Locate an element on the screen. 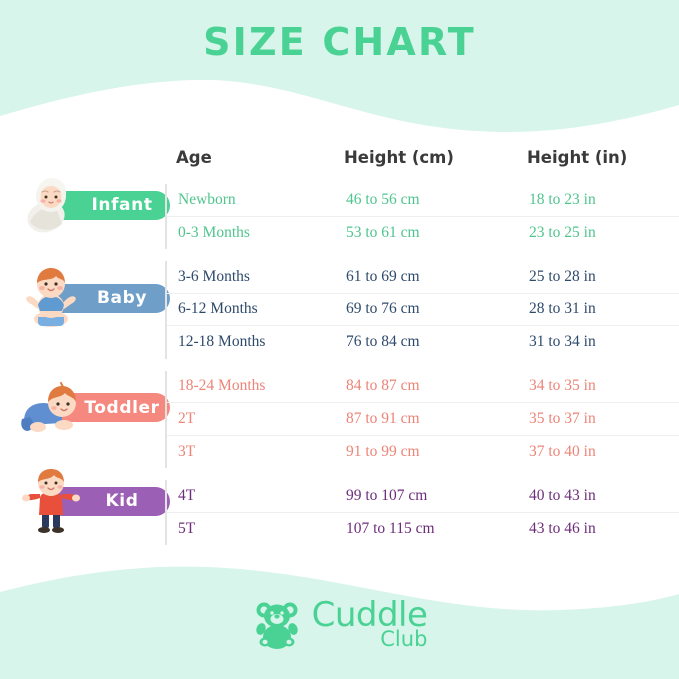  cell-age: 2T is located at coordinates (187, 418).